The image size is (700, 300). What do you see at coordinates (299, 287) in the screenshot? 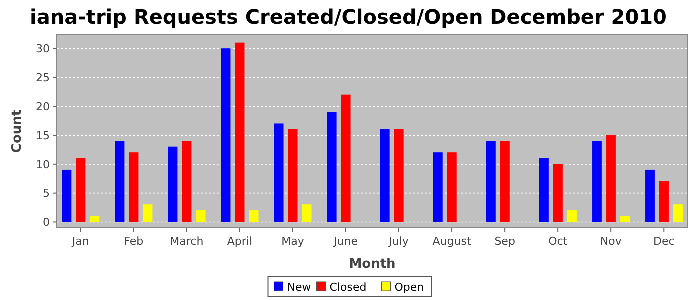
I see `legend-label: New` at bounding box center [299, 287].